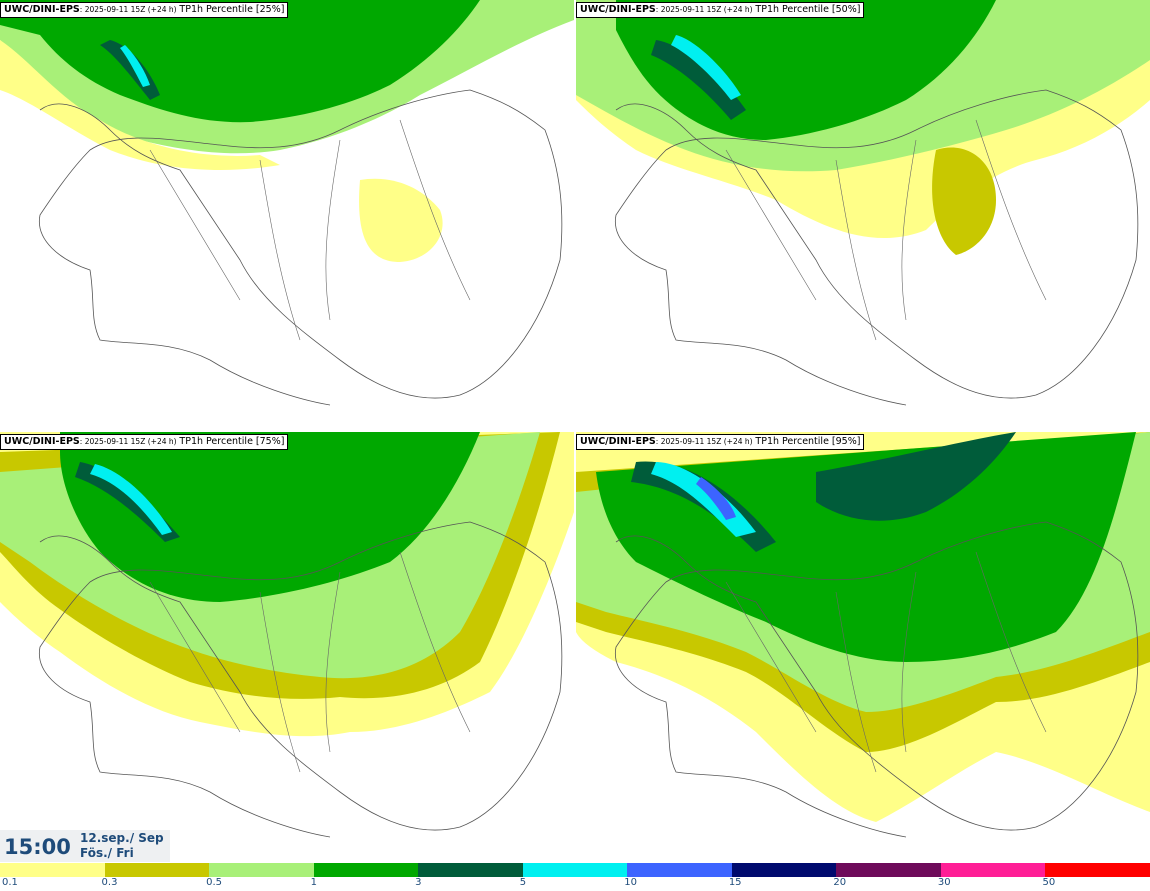  I want to click on field-label: TP1h Percentile [95%], so click(808, 441).